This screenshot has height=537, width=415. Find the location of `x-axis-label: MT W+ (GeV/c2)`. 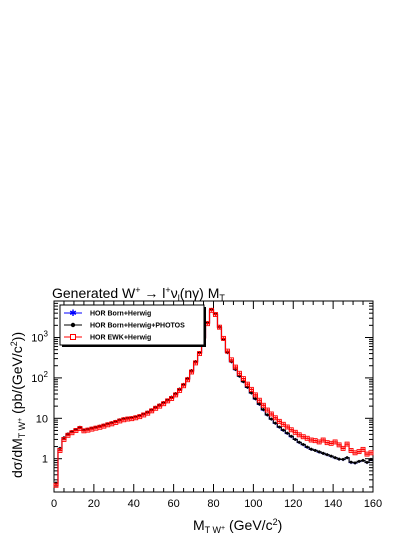

x-axis-label: MT W+ (GeV/c2) is located at coordinates (237, 526).